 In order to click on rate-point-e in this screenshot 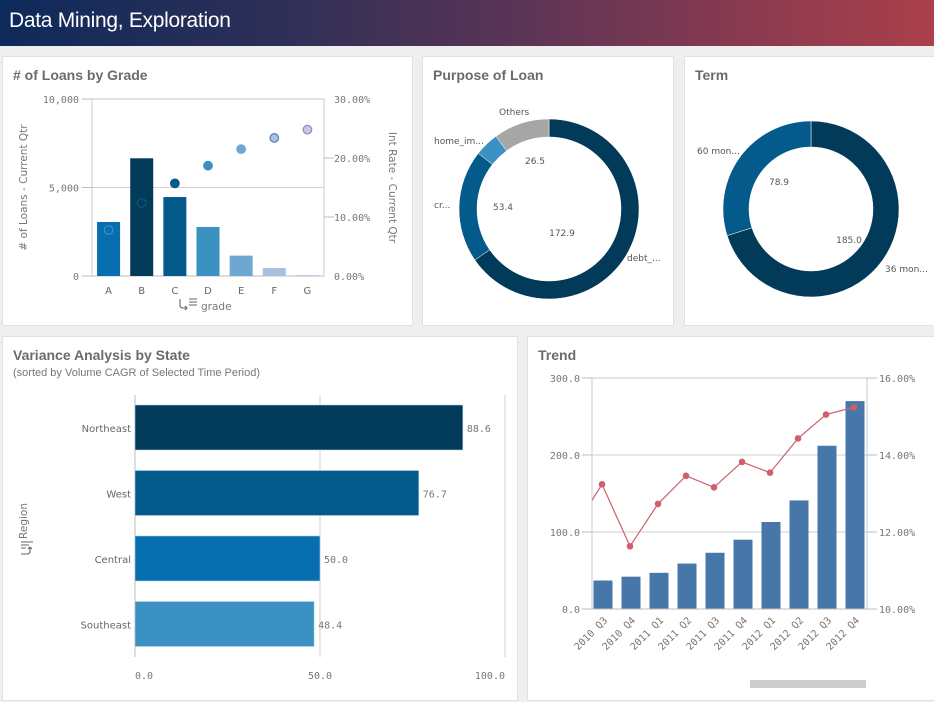, I will do `click(241, 149)`.